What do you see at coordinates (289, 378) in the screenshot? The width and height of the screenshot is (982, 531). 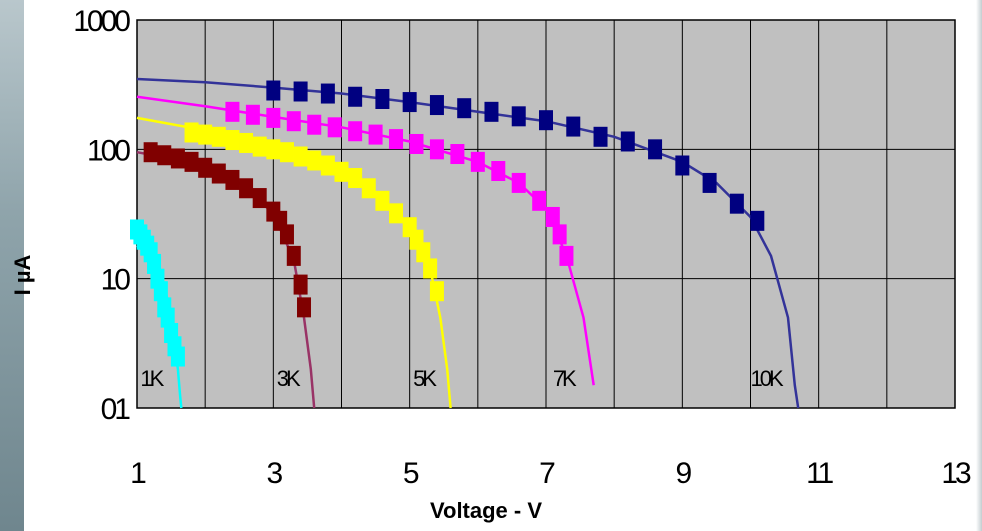 I see `curve-label-3K: 3K` at bounding box center [289, 378].